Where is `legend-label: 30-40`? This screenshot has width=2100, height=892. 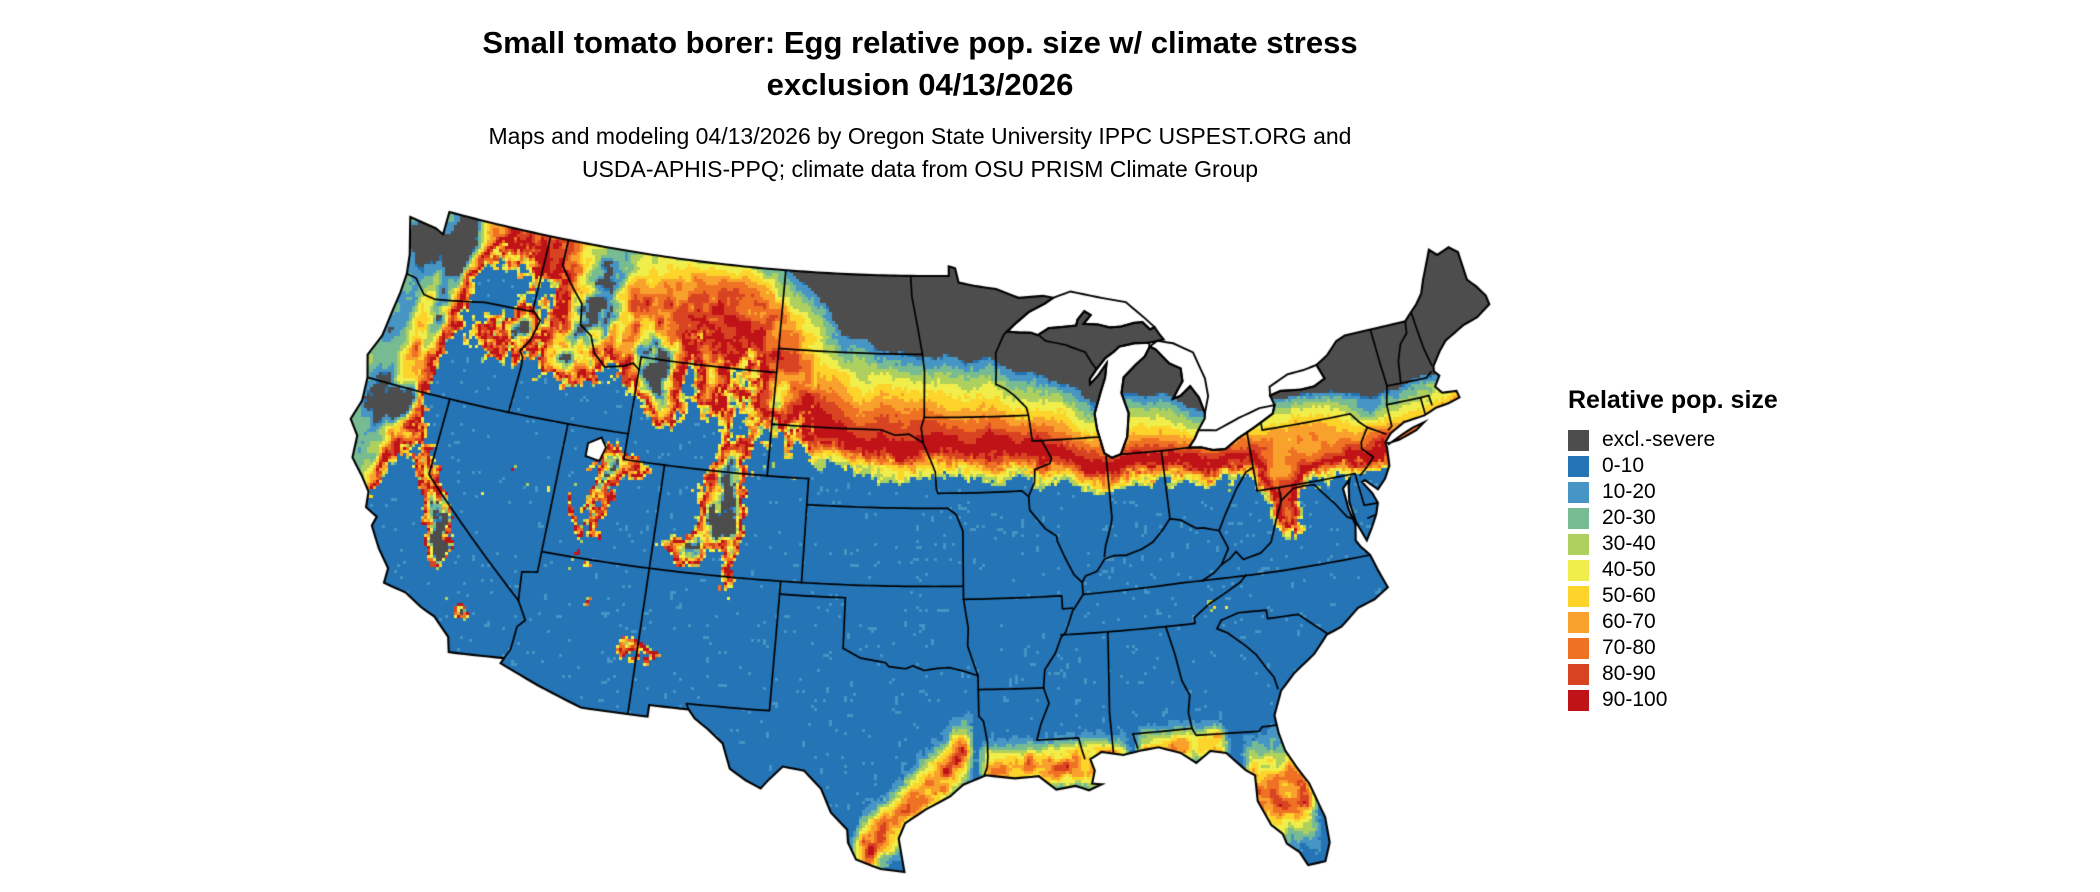
legend-label: 30-40 is located at coordinates (1629, 543).